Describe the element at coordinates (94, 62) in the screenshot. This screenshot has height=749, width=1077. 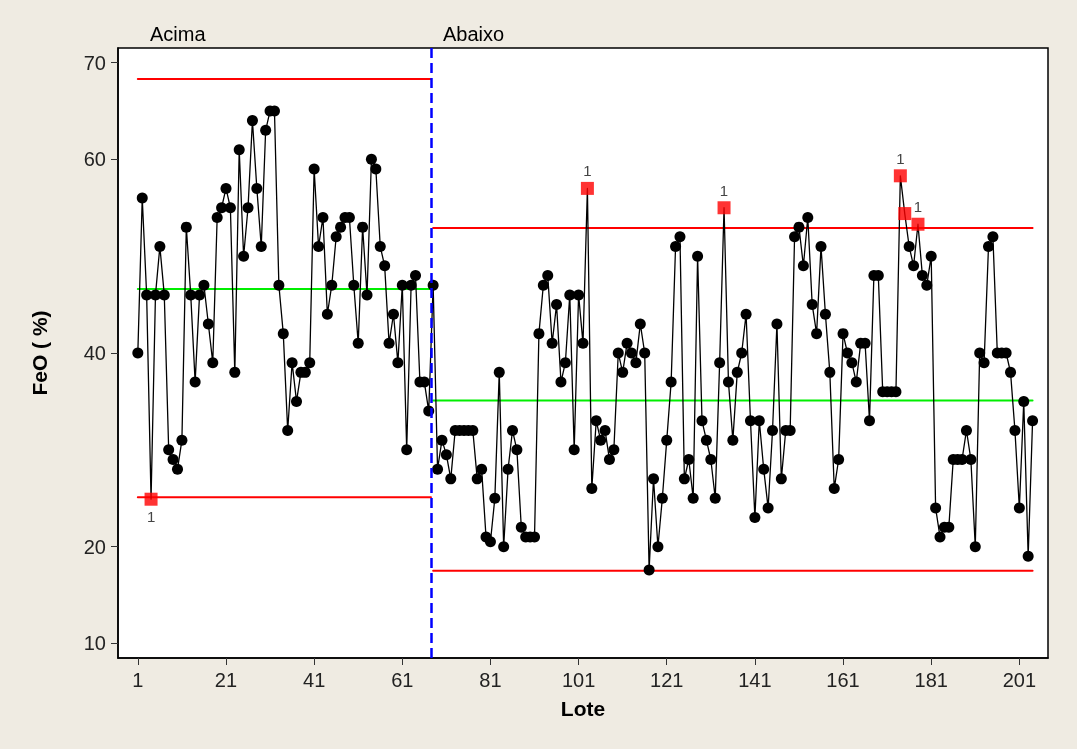
I see `y-tick-label: 70` at that location.